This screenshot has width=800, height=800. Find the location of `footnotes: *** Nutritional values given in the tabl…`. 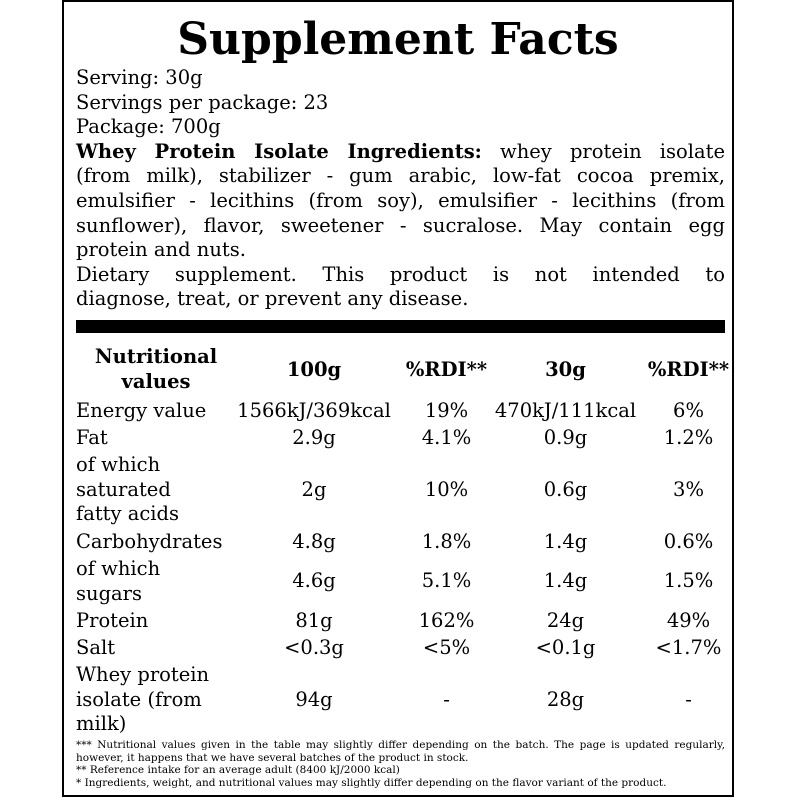

footnotes: *** Nutritional values given in the tabl… is located at coordinates (400, 764).